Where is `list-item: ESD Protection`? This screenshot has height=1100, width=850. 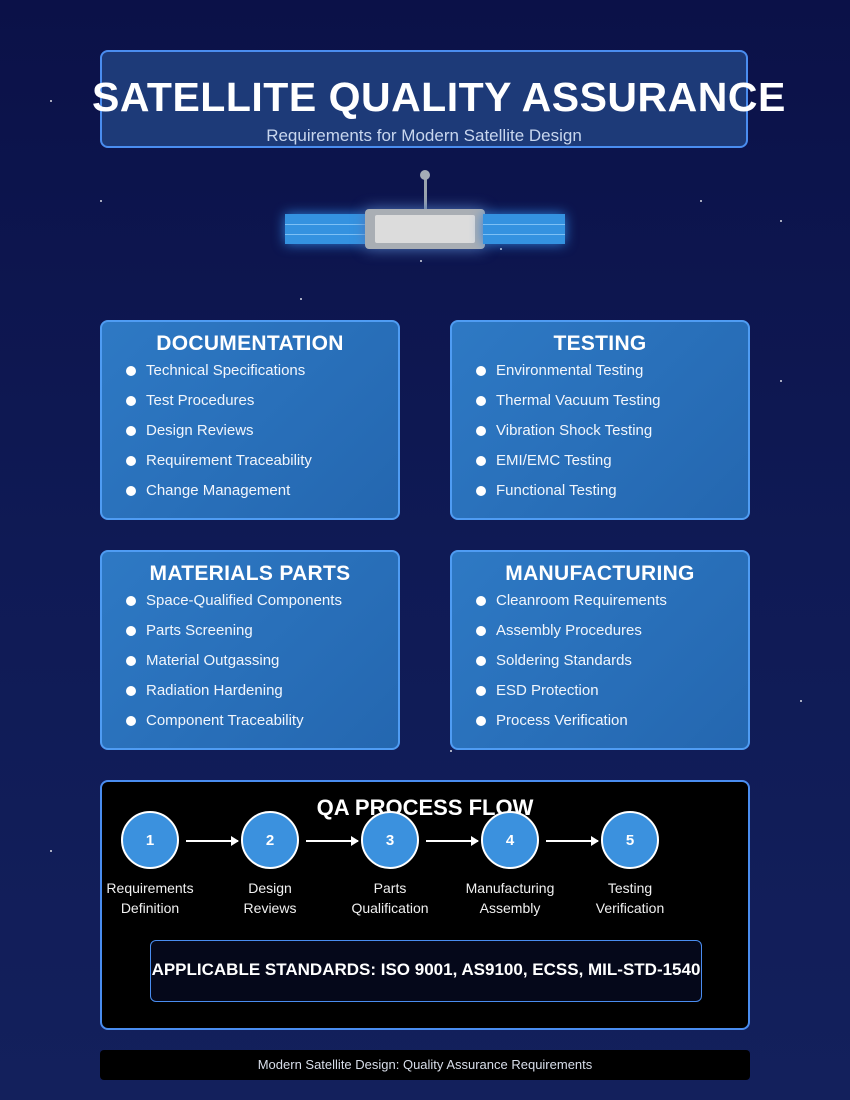 list-item: ESD Protection is located at coordinates (571, 696).